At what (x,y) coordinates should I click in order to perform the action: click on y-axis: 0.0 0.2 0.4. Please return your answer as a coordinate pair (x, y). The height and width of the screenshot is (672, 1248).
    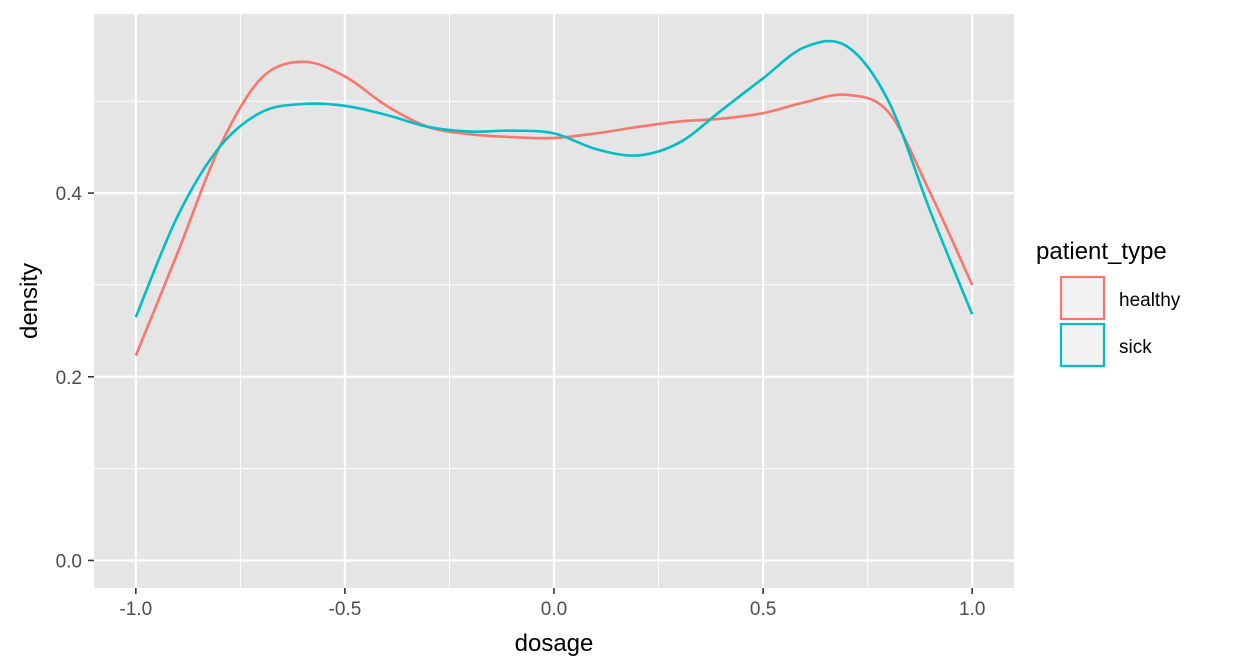
    Looking at the image, I should click on (75, 378).